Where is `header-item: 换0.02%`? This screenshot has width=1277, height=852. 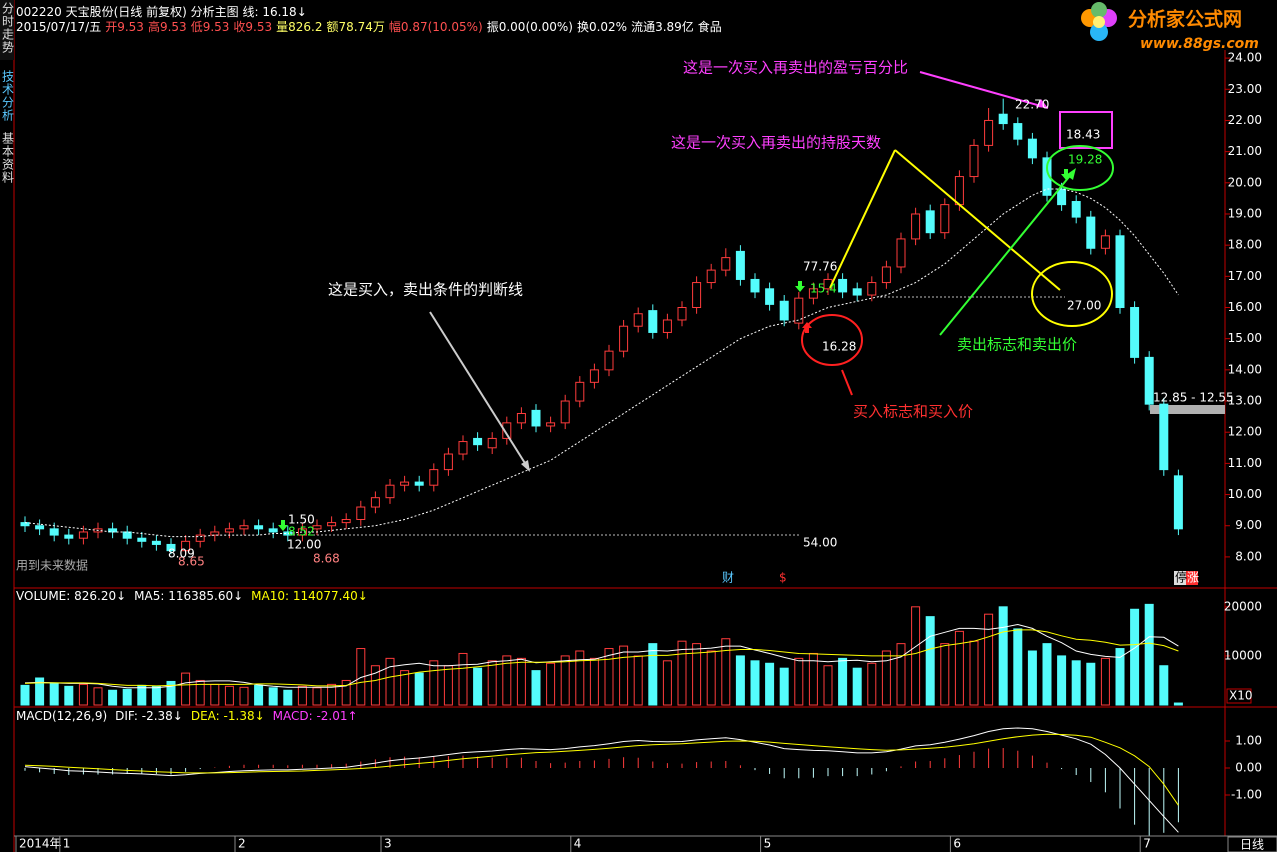
header-item: 换0.02% is located at coordinates (602, 27).